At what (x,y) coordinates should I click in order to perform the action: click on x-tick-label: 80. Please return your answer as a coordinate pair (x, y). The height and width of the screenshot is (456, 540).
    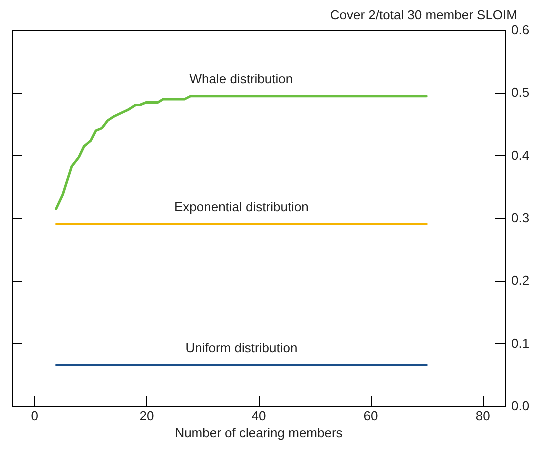
    Looking at the image, I should click on (483, 416).